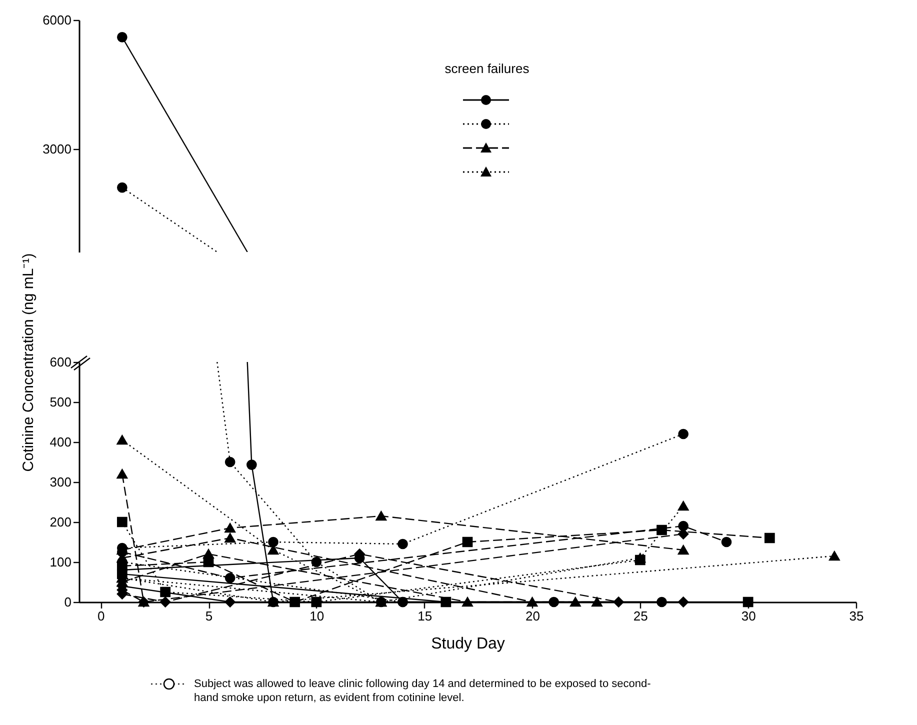  I want to click on y-tick-label: 600, so click(61, 362).